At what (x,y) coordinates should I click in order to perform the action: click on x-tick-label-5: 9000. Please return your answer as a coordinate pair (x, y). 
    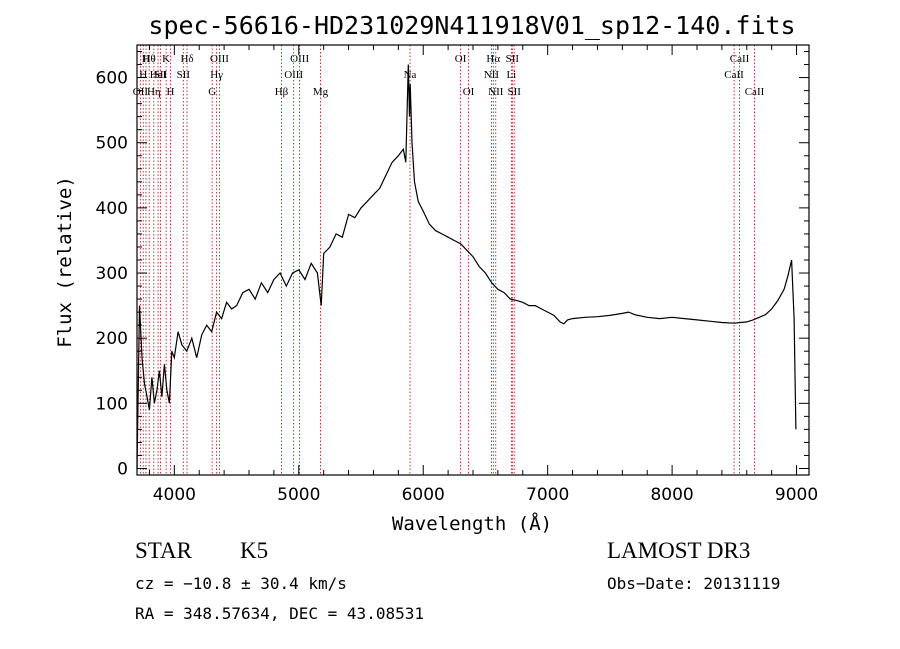
    Looking at the image, I should click on (796, 495).